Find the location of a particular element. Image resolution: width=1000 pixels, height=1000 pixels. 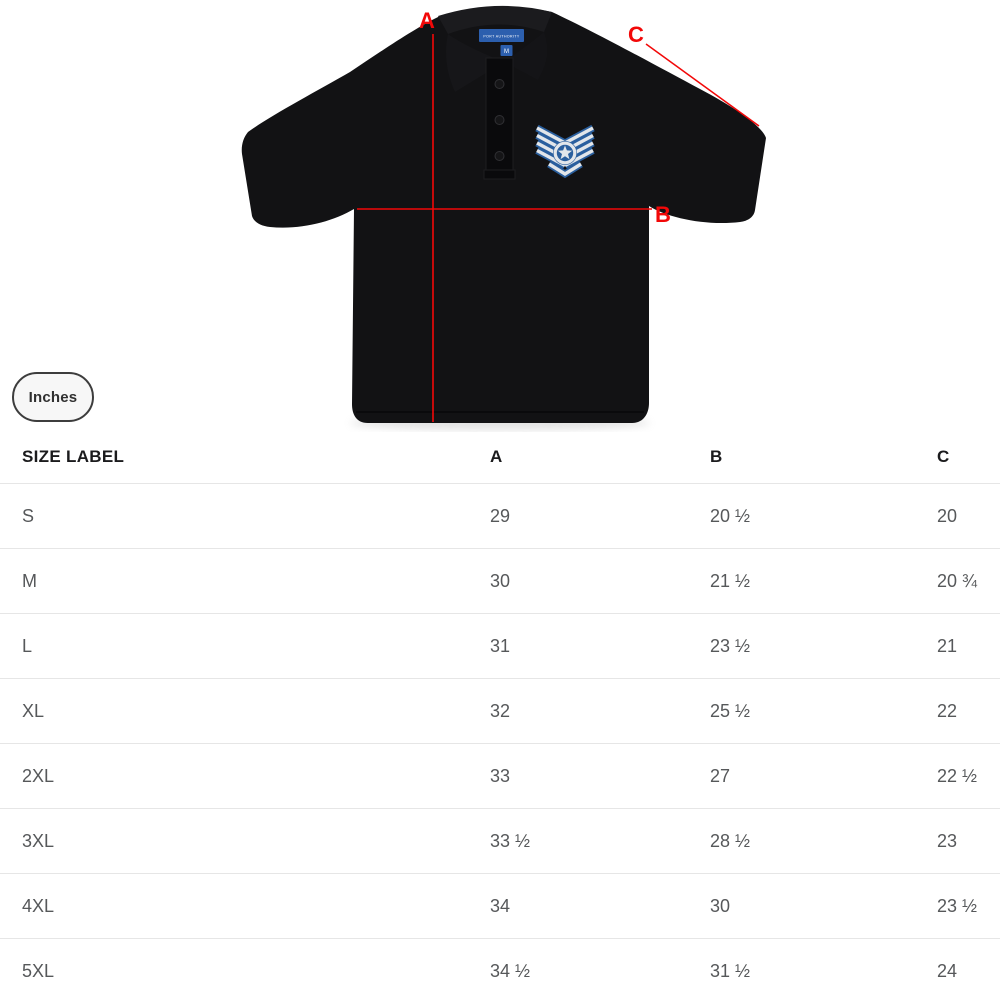

units-toggle-inches: Inches is located at coordinates (53, 397).